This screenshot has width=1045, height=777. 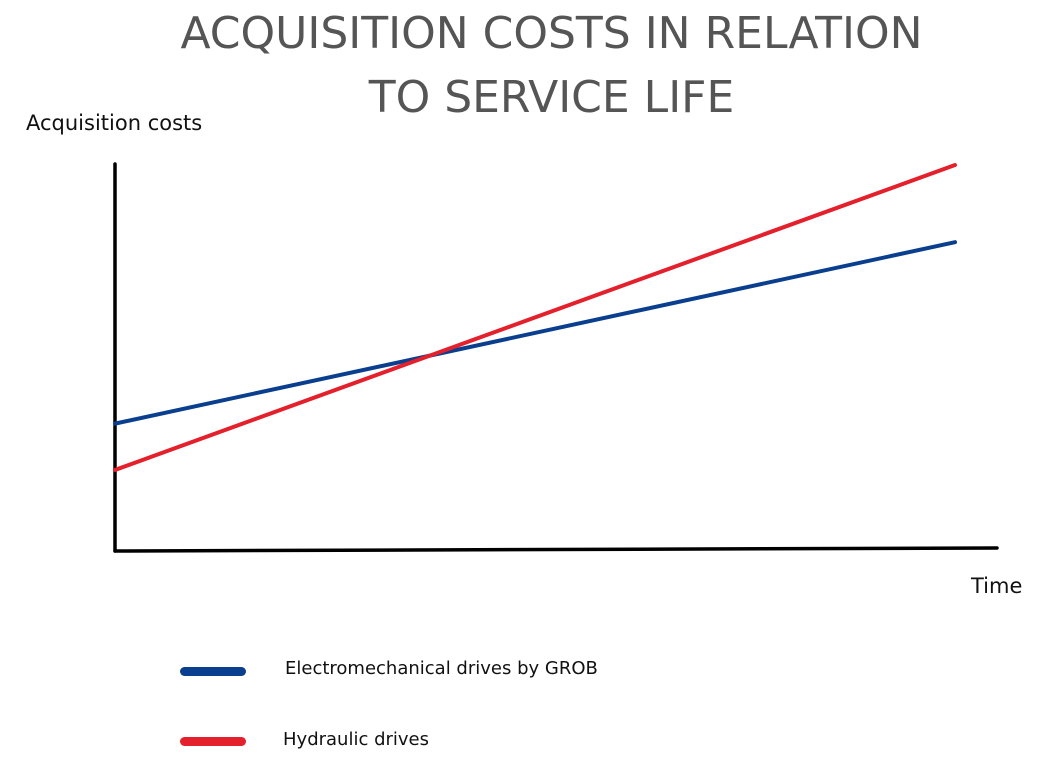 I want to click on x-axis-line, so click(x=556, y=549).